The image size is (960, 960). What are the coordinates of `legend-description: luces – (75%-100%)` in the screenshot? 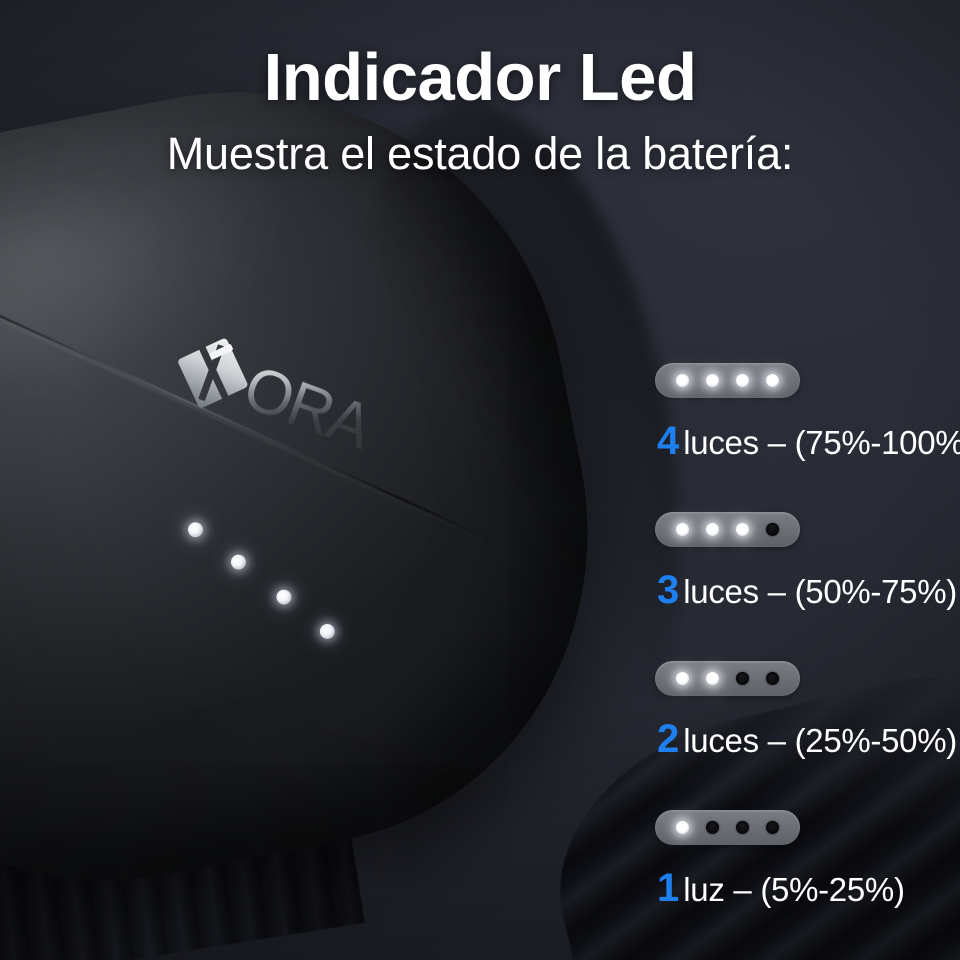 It's located at (821, 442).